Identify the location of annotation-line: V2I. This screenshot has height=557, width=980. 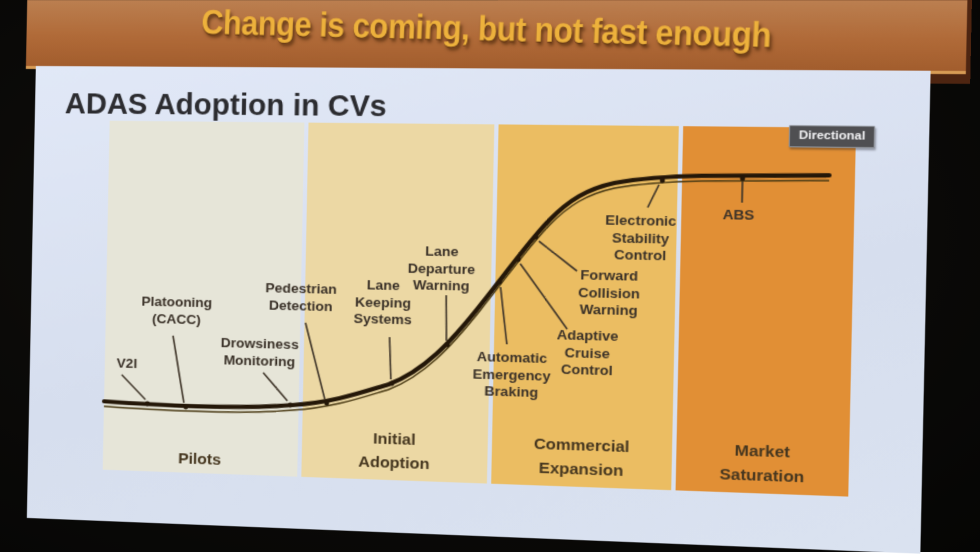
(127, 363).